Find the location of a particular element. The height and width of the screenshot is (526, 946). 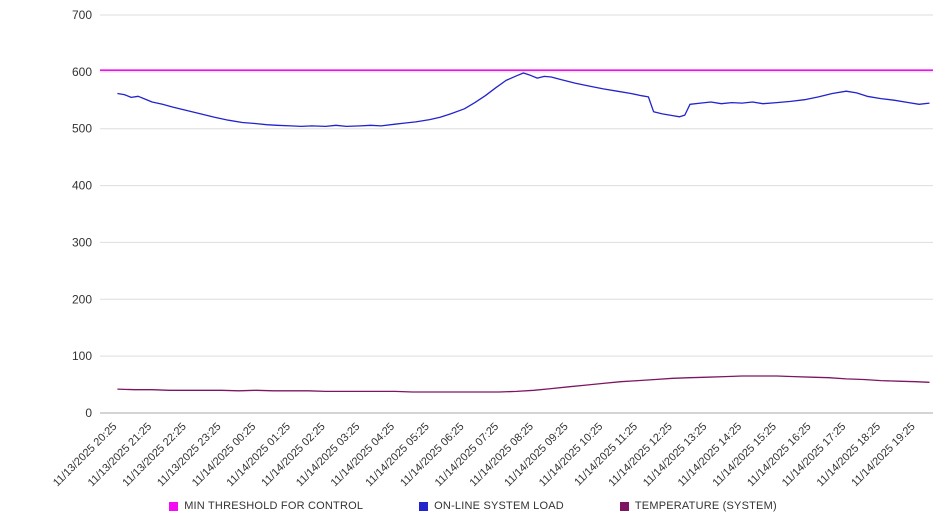

y-axis-tick-label: 100 is located at coordinates (82, 356).